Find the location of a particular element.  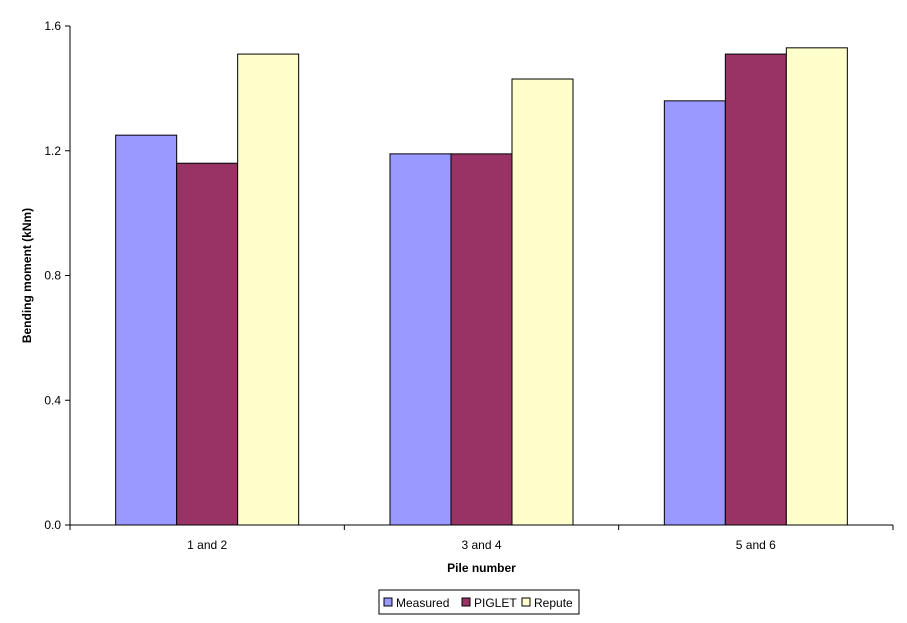

x-tick-label: 3 and 4 is located at coordinates (481, 545).